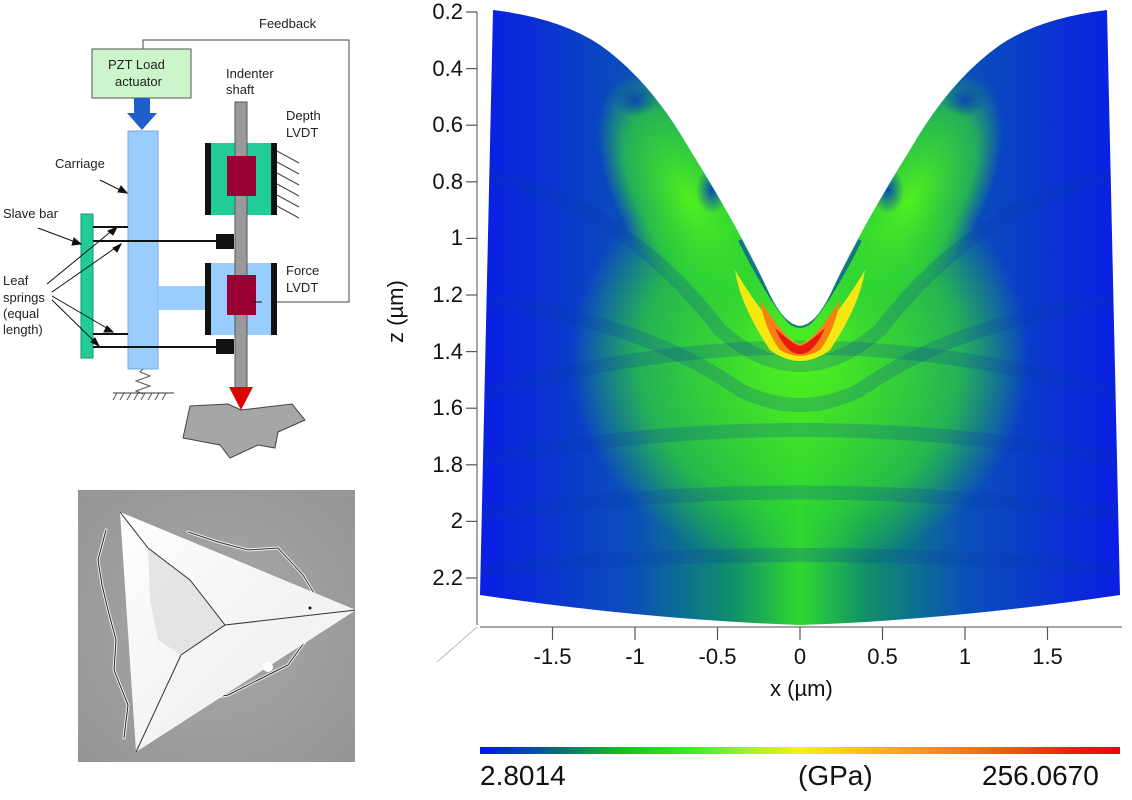  I want to click on z-tick-label: 0.2, so click(447, 12).